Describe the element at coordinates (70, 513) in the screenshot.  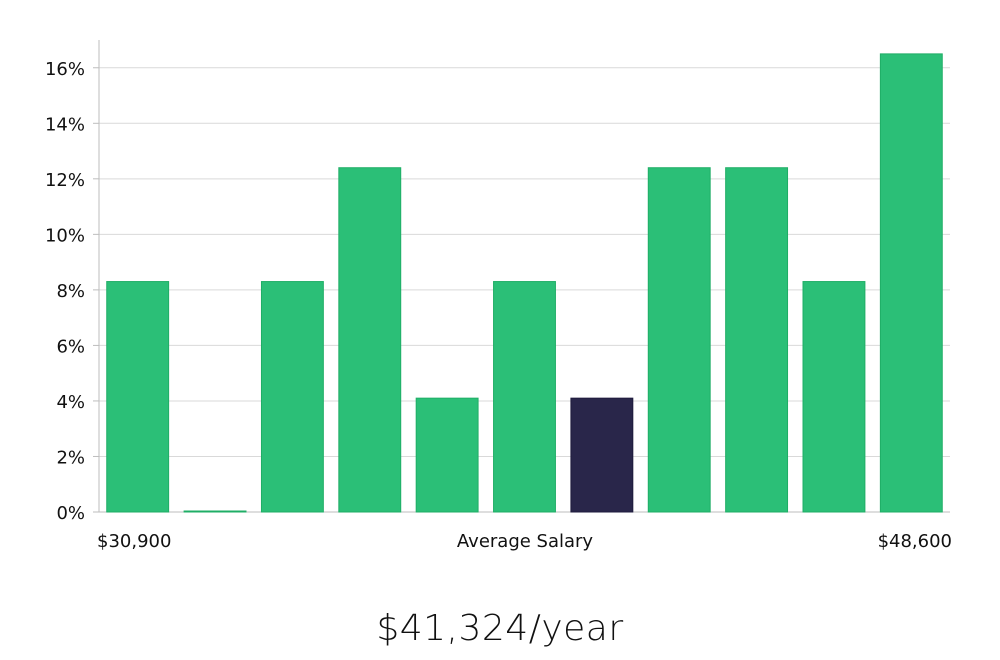
I see `y-tick-label: 0%` at that location.